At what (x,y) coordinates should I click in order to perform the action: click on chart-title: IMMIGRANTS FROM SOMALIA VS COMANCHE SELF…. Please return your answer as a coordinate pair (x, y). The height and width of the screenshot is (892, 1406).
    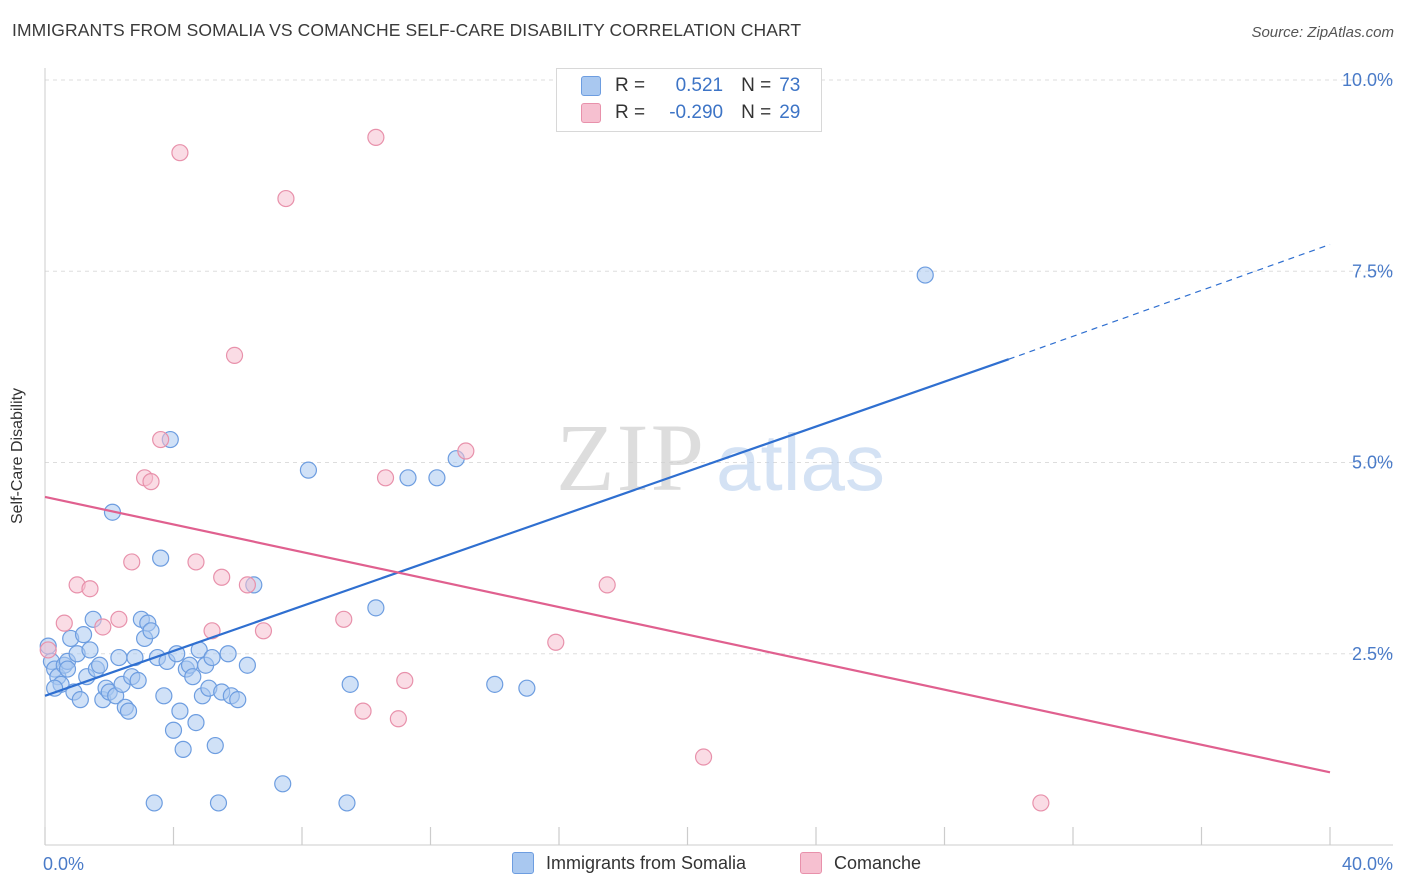
    Looking at the image, I should click on (407, 30).